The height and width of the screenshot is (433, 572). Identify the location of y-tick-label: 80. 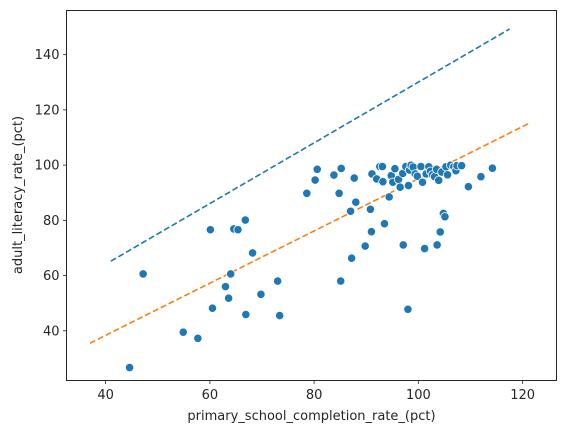
(51, 221).